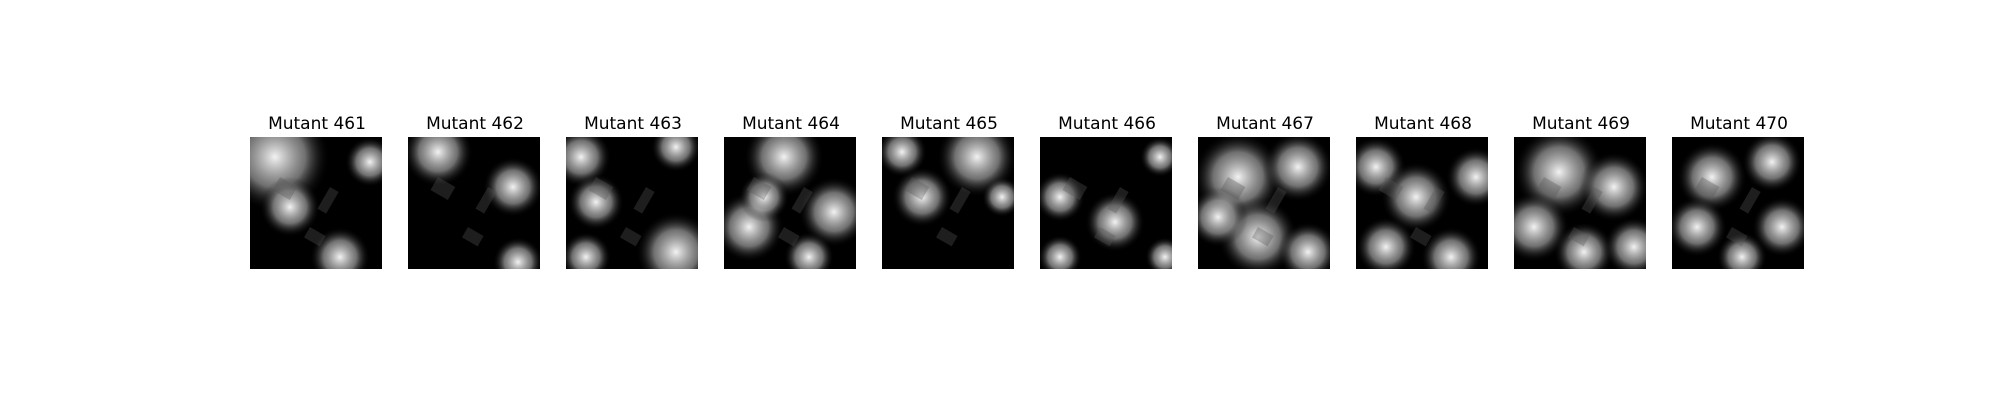 Image resolution: width=2000 pixels, height=400 pixels. Describe the element at coordinates (1423, 124) in the screenshot. I see `panel-title: Mutant 468` at that location.